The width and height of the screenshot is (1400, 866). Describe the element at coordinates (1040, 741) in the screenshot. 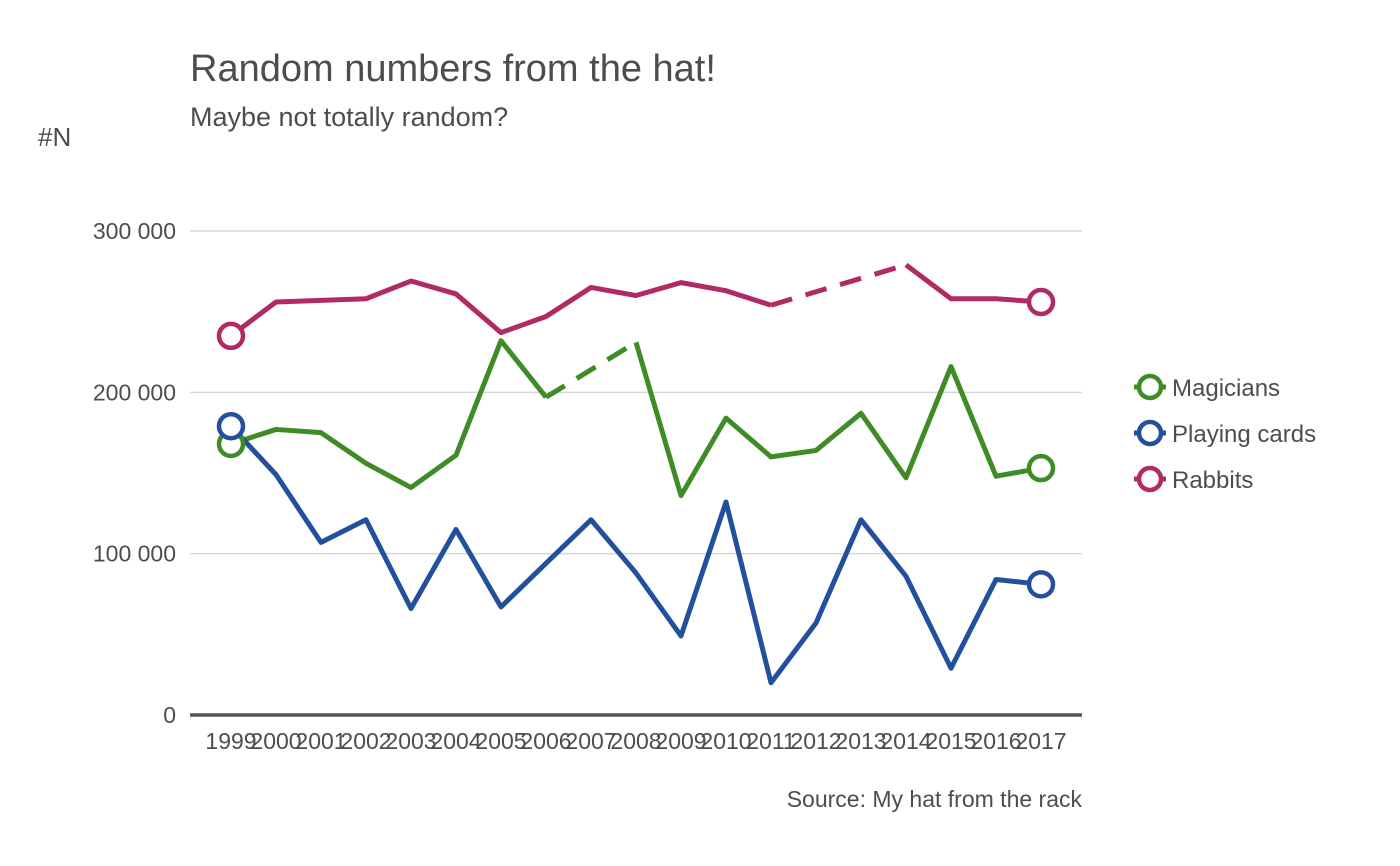

I see `x-tick-label: 2017` at that location.